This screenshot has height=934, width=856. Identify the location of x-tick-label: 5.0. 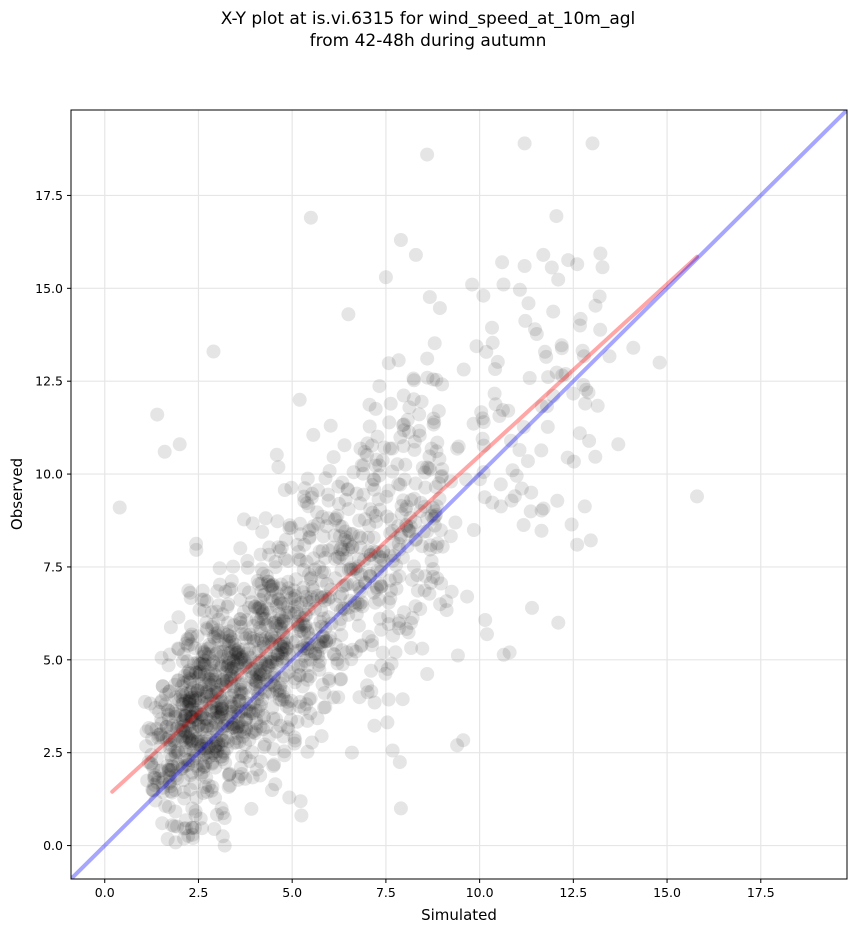
(292, 892).